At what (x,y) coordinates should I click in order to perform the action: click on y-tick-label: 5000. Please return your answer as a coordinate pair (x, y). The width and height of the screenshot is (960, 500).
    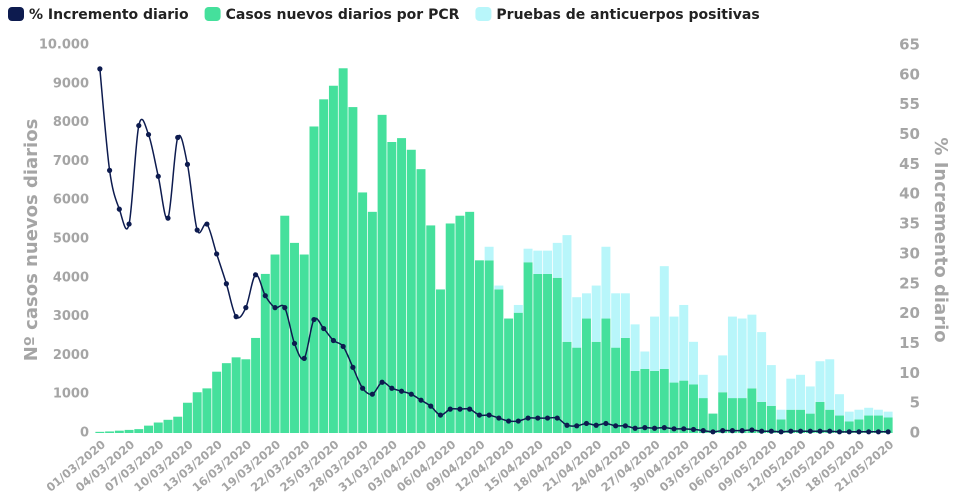
    Looking at the image, I should click on (71, 239).